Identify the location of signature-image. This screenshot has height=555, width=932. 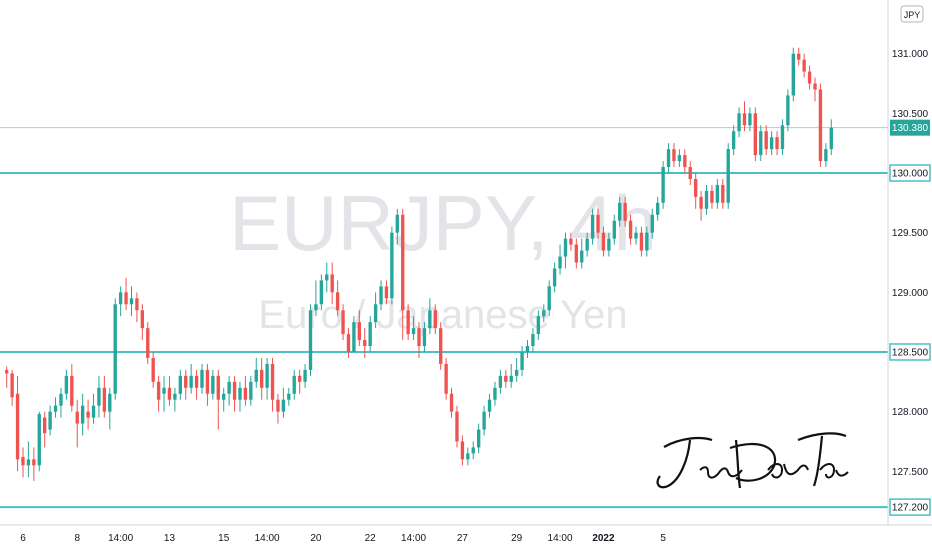
(752, 460).